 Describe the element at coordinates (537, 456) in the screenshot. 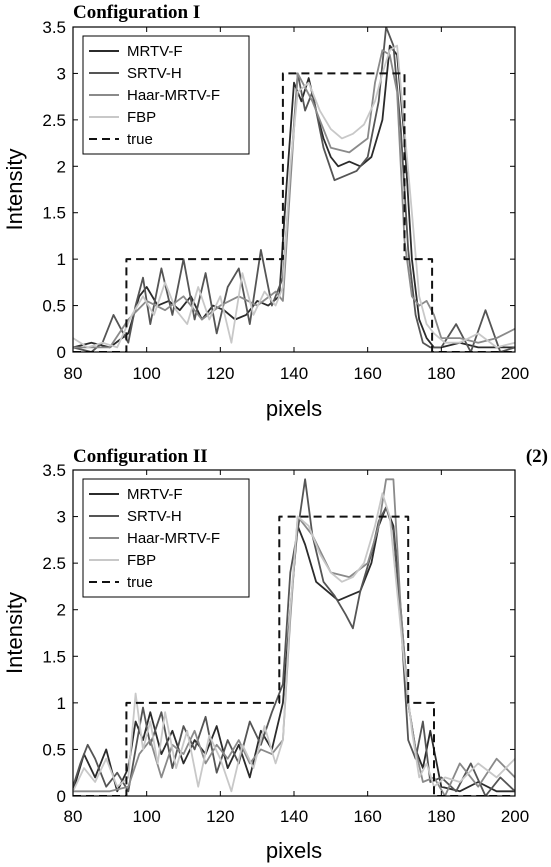

I see `panel-tag: (2)` at that location.